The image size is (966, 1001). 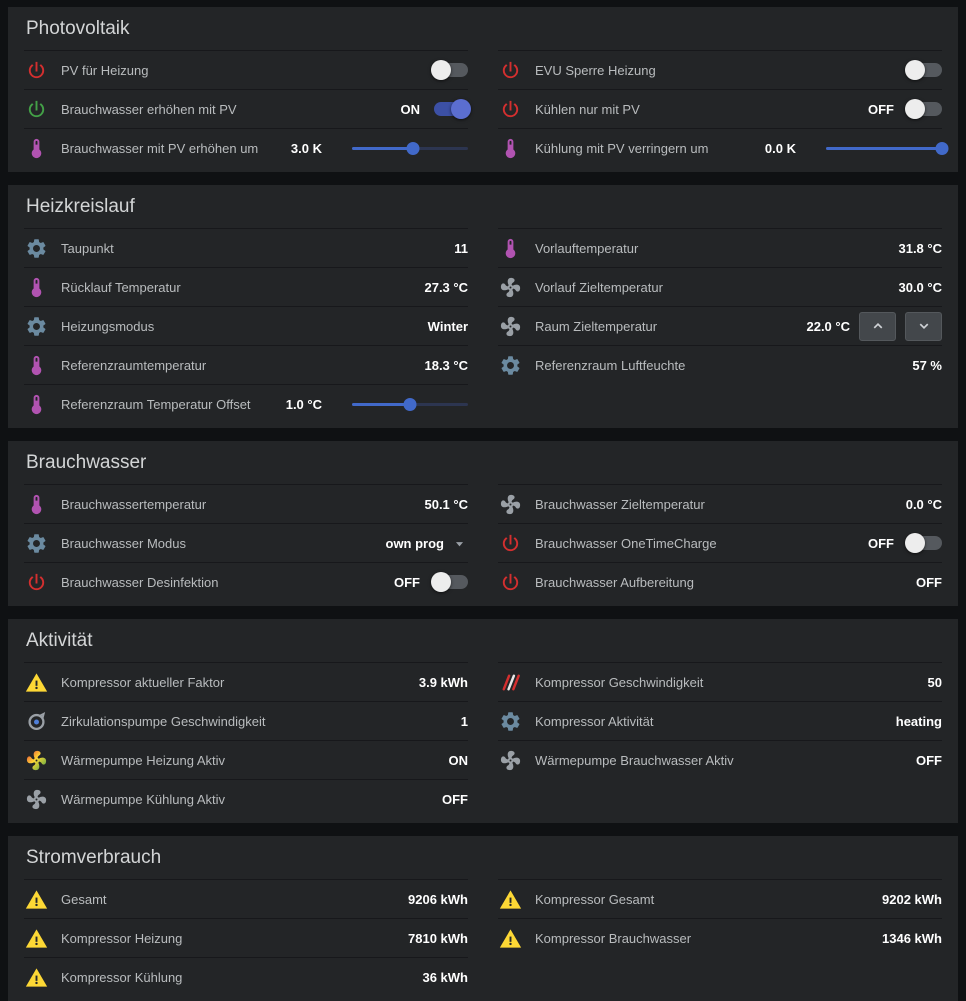 What do you see at coordinates (461, 248) in the screenshot?
I see `row-value: 11` at bounding box center [461, 248].